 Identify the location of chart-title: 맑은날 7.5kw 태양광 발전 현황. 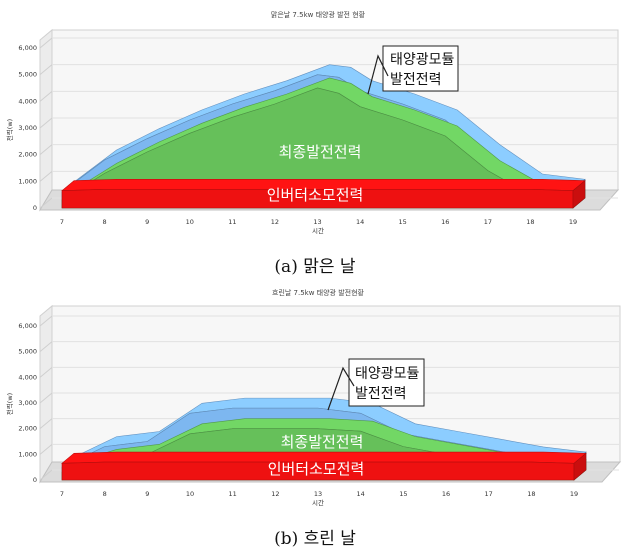
(318, 14).